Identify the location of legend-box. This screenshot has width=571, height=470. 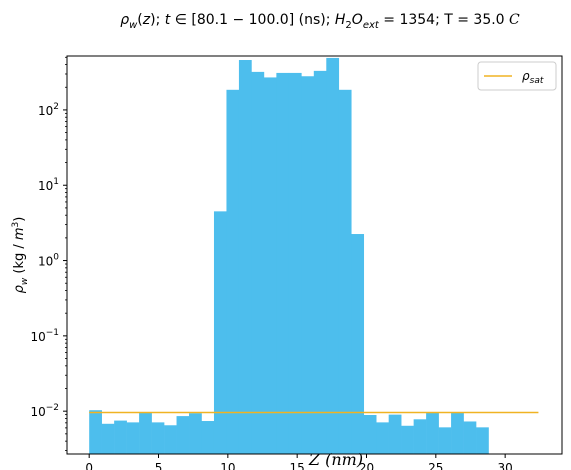
(517, 76).